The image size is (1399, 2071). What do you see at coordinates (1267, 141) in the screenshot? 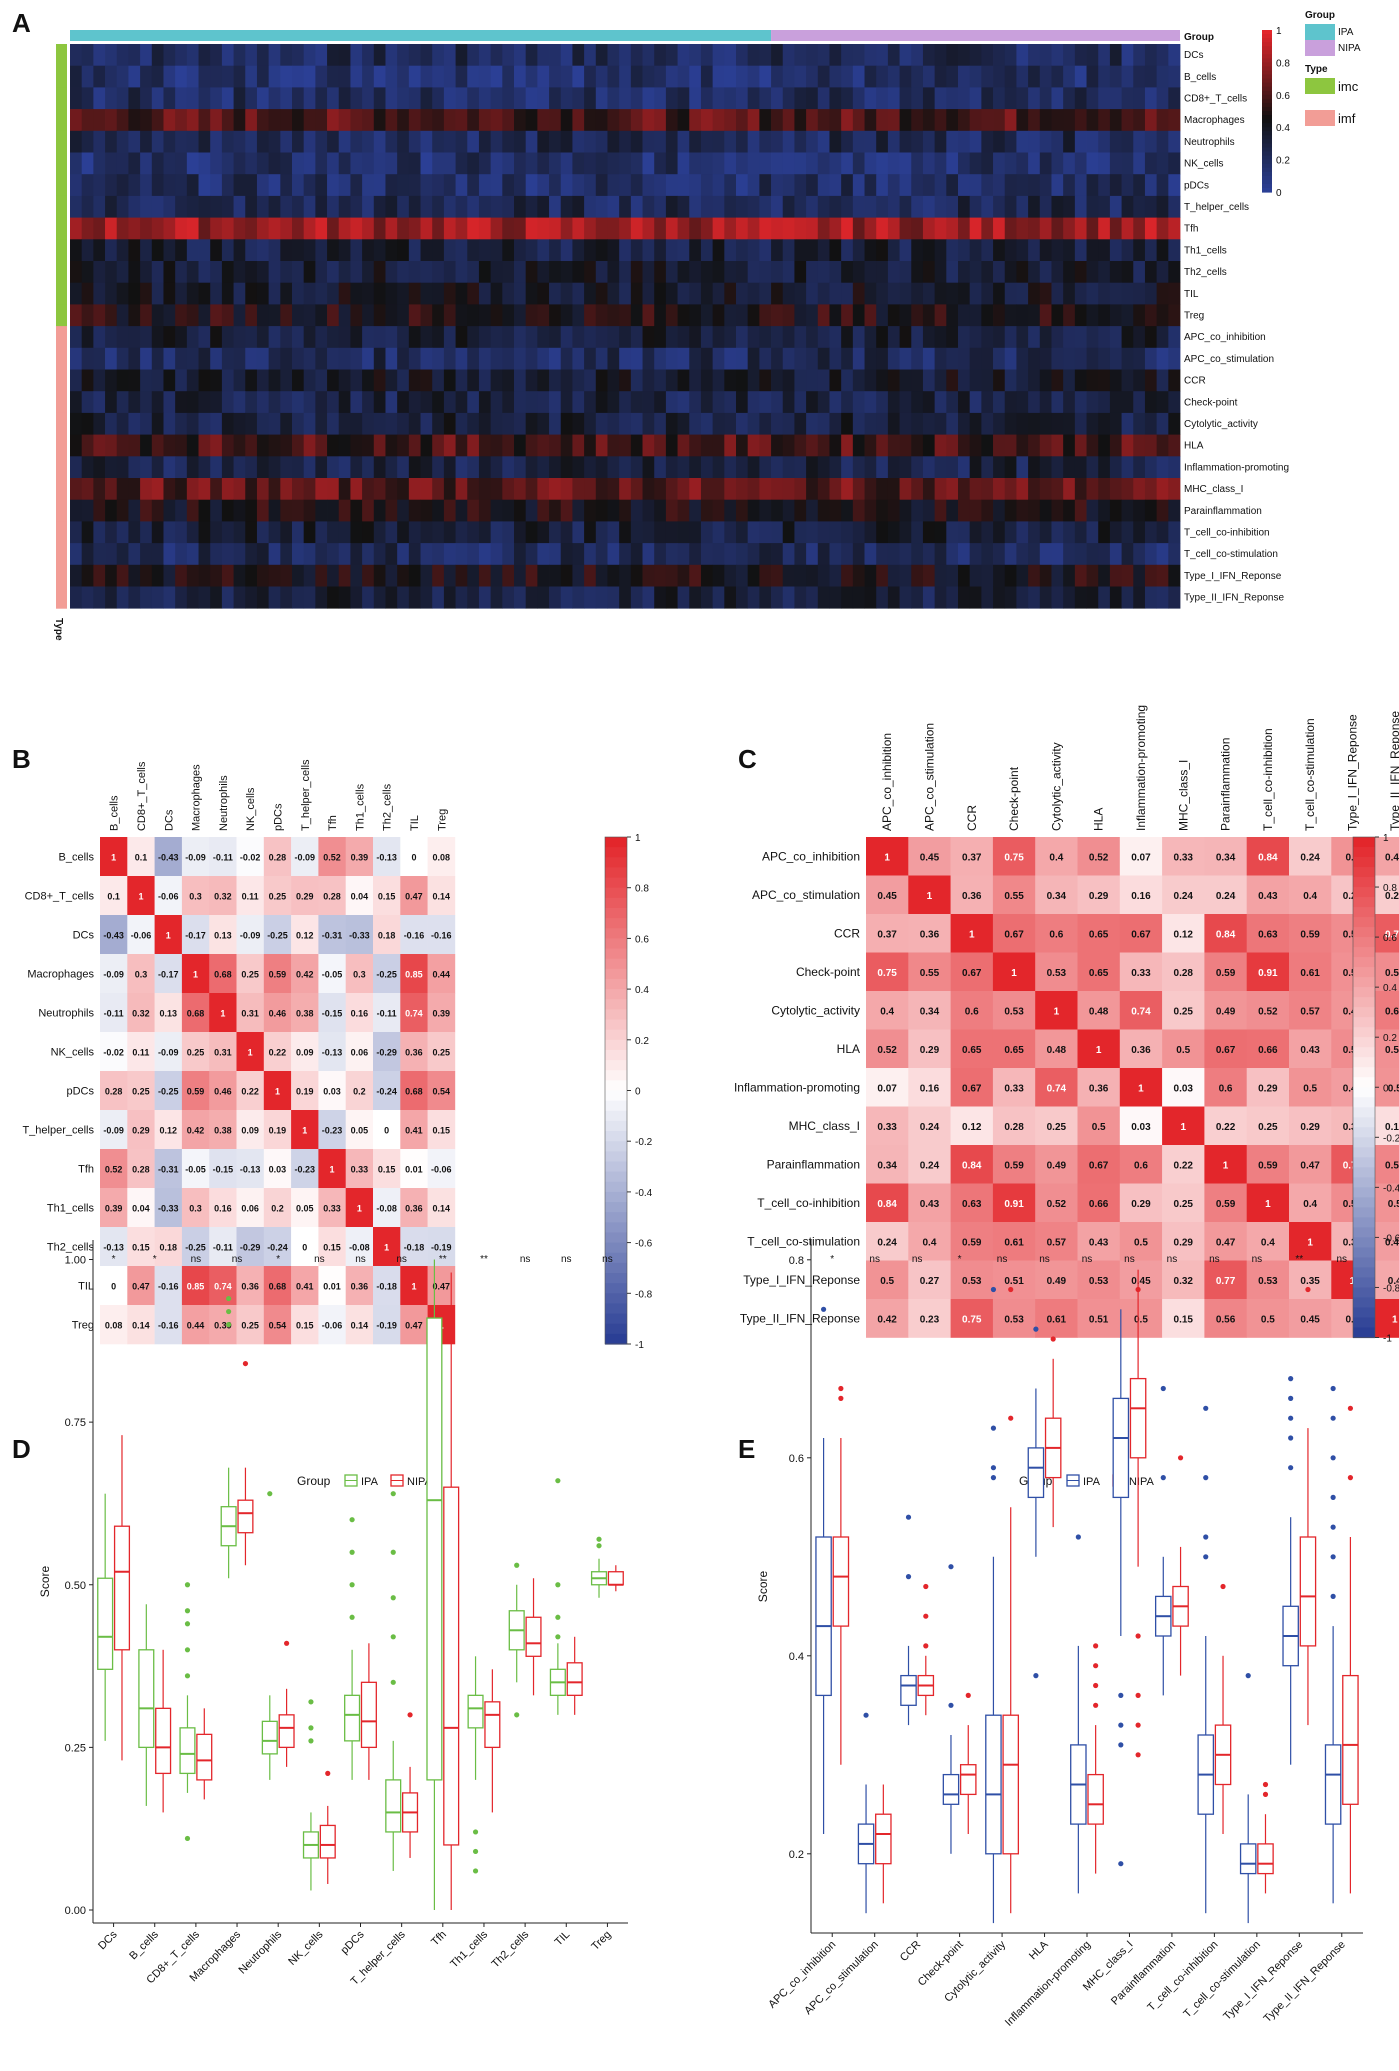
I see `scale-a-step` at bounding box center [1267, 141].